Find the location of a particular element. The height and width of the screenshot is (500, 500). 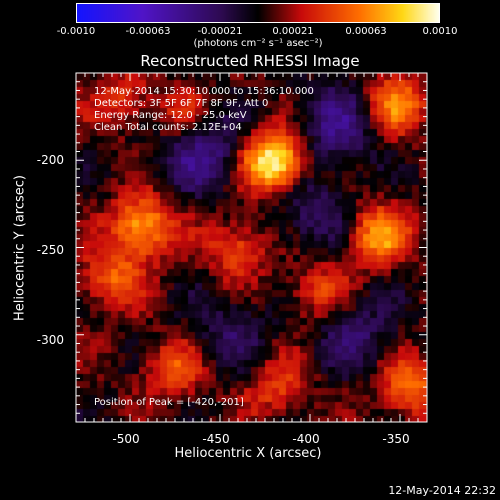

colorbar-tick: 0.00021 is located at coordinates (293, 31).